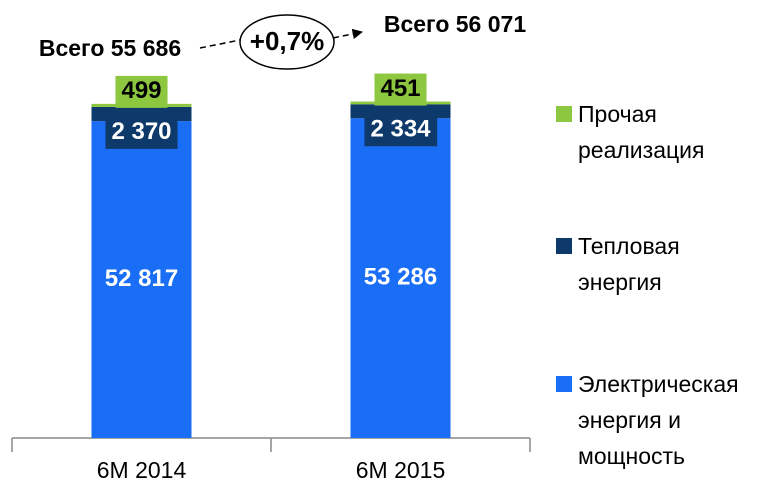 The width and height of the screenshot is (769, 493). I want to click on legend-label: Электрическая энергия и мощность, so click(658, 420).